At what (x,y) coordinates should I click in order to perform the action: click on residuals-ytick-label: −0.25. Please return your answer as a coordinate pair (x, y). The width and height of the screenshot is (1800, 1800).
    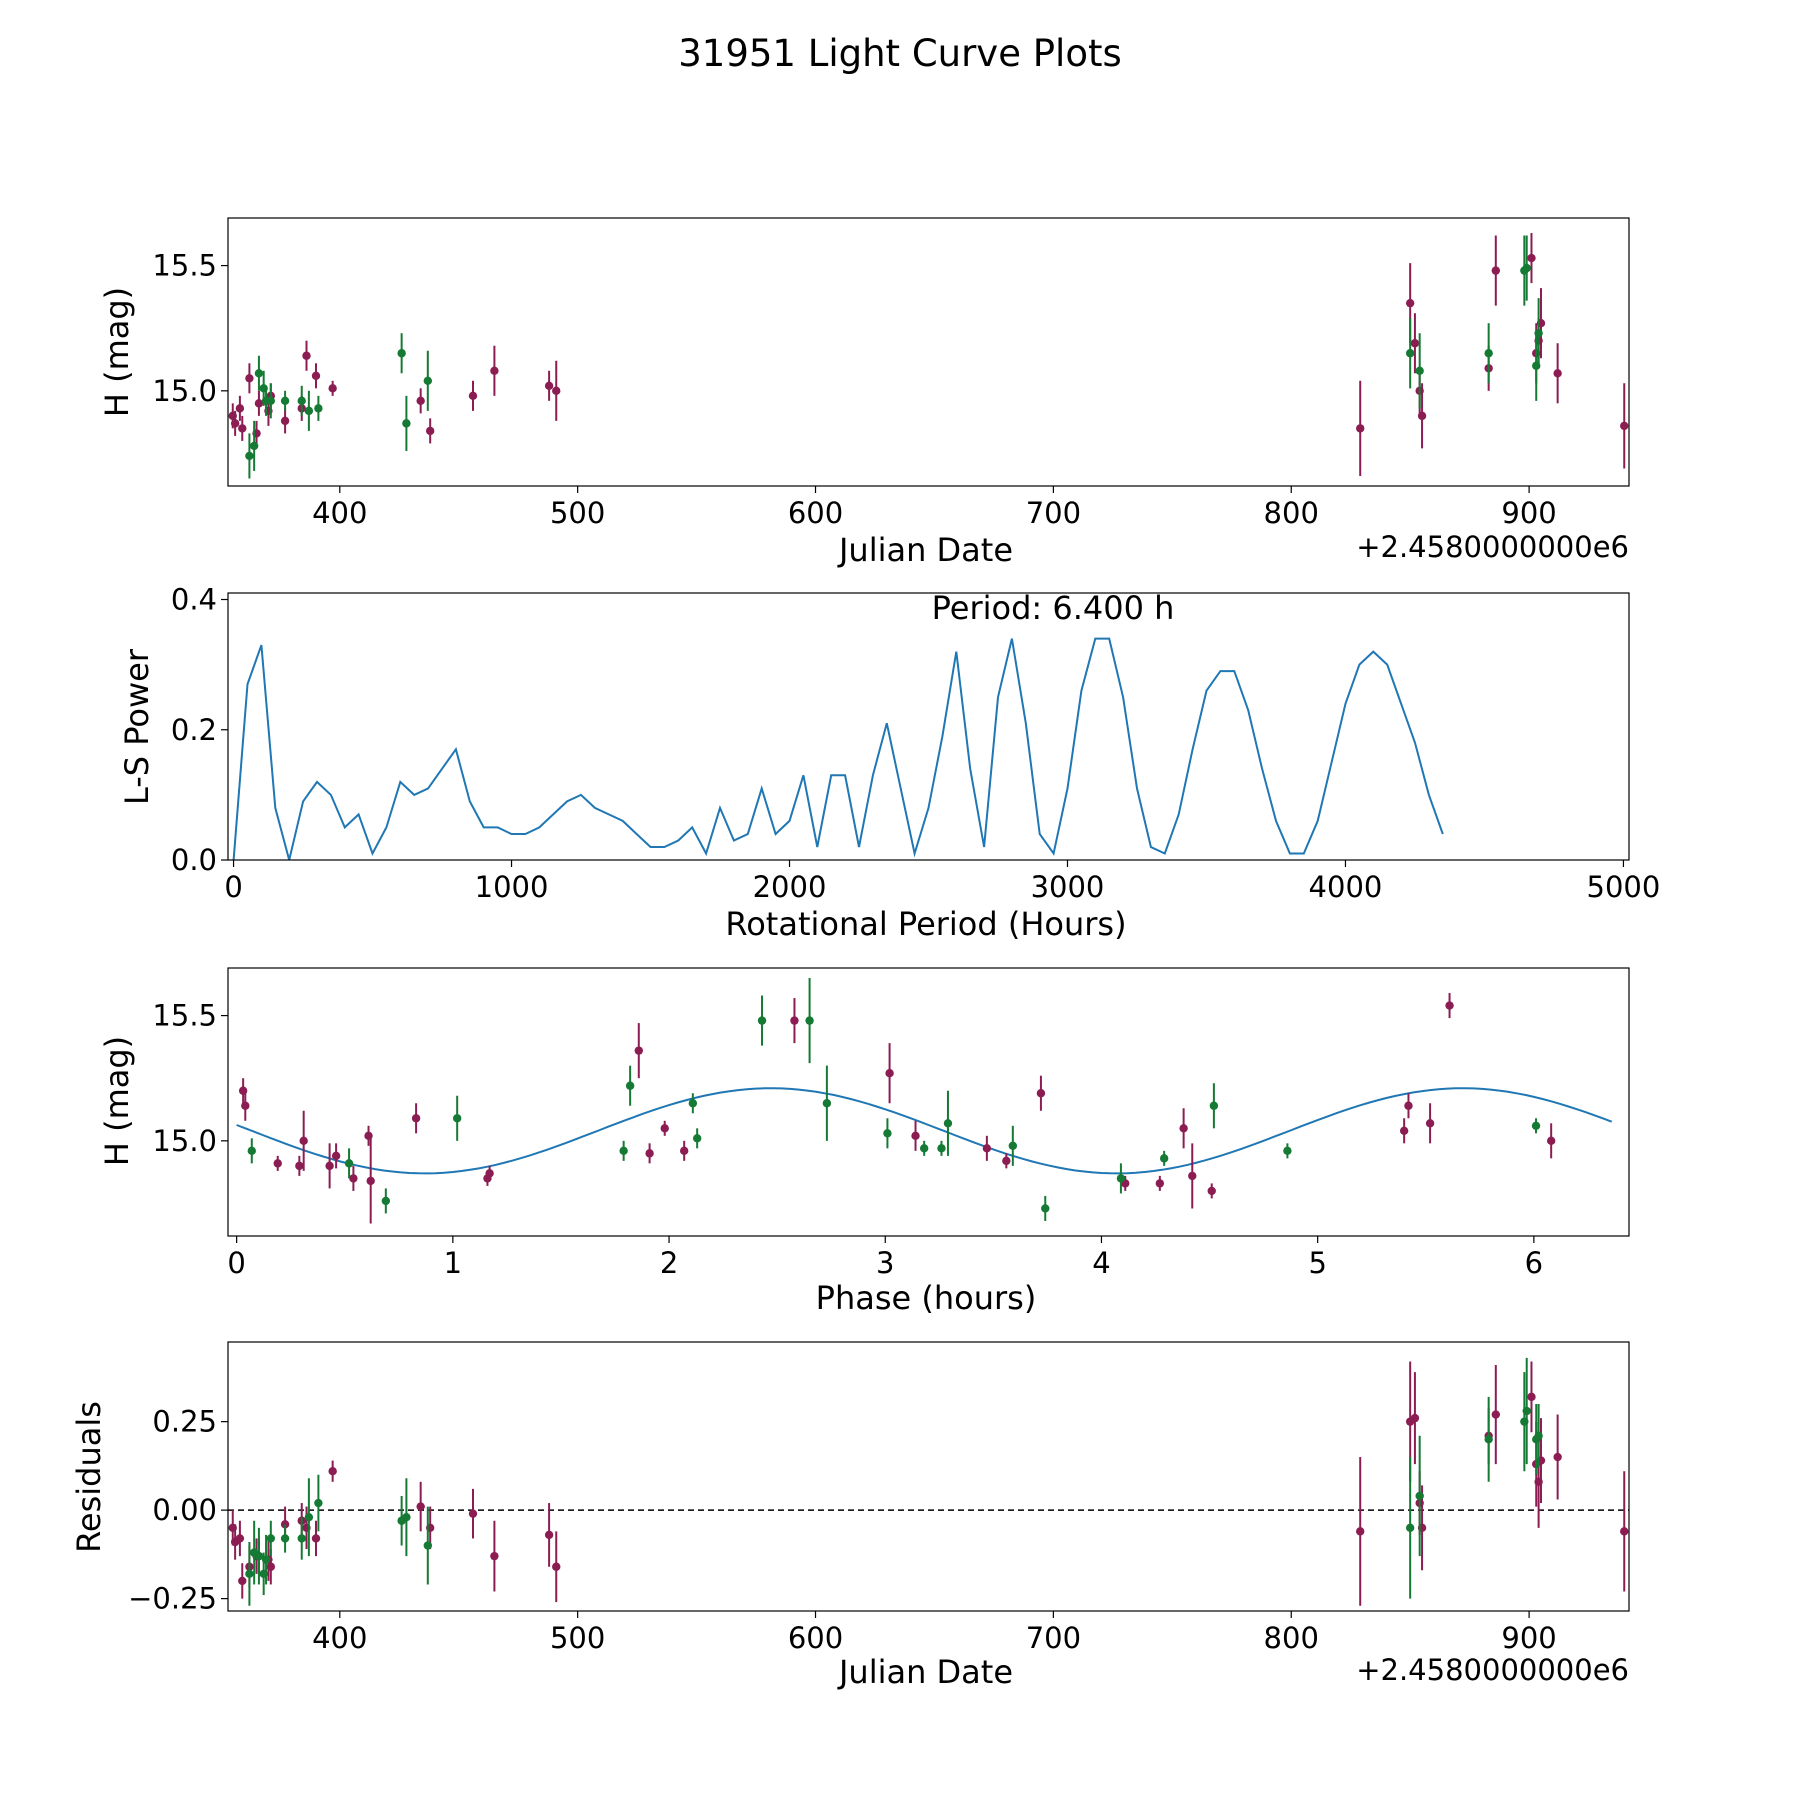
    Looking at the image, I should click on (172, 1599).